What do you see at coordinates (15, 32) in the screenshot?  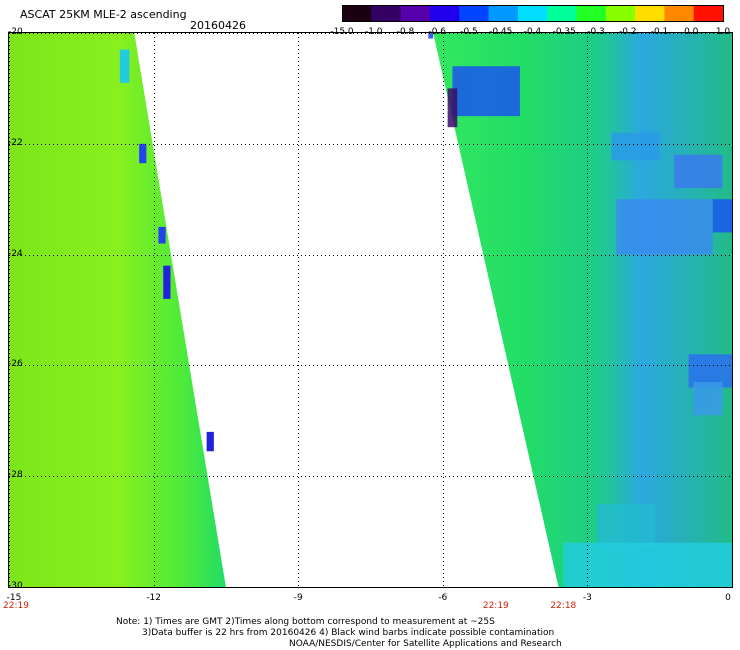 I see `latitude-tick-label: -20` at bounding box center [15, 32].